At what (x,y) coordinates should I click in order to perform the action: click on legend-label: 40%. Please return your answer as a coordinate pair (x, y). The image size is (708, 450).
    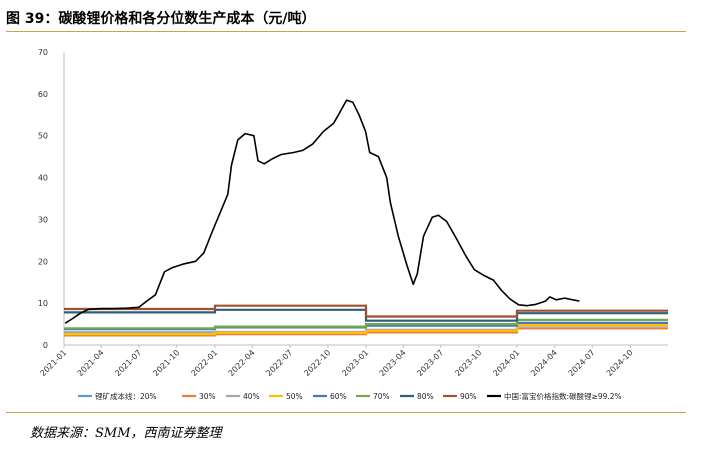
    Looking at the image, I should click on (251, 396).